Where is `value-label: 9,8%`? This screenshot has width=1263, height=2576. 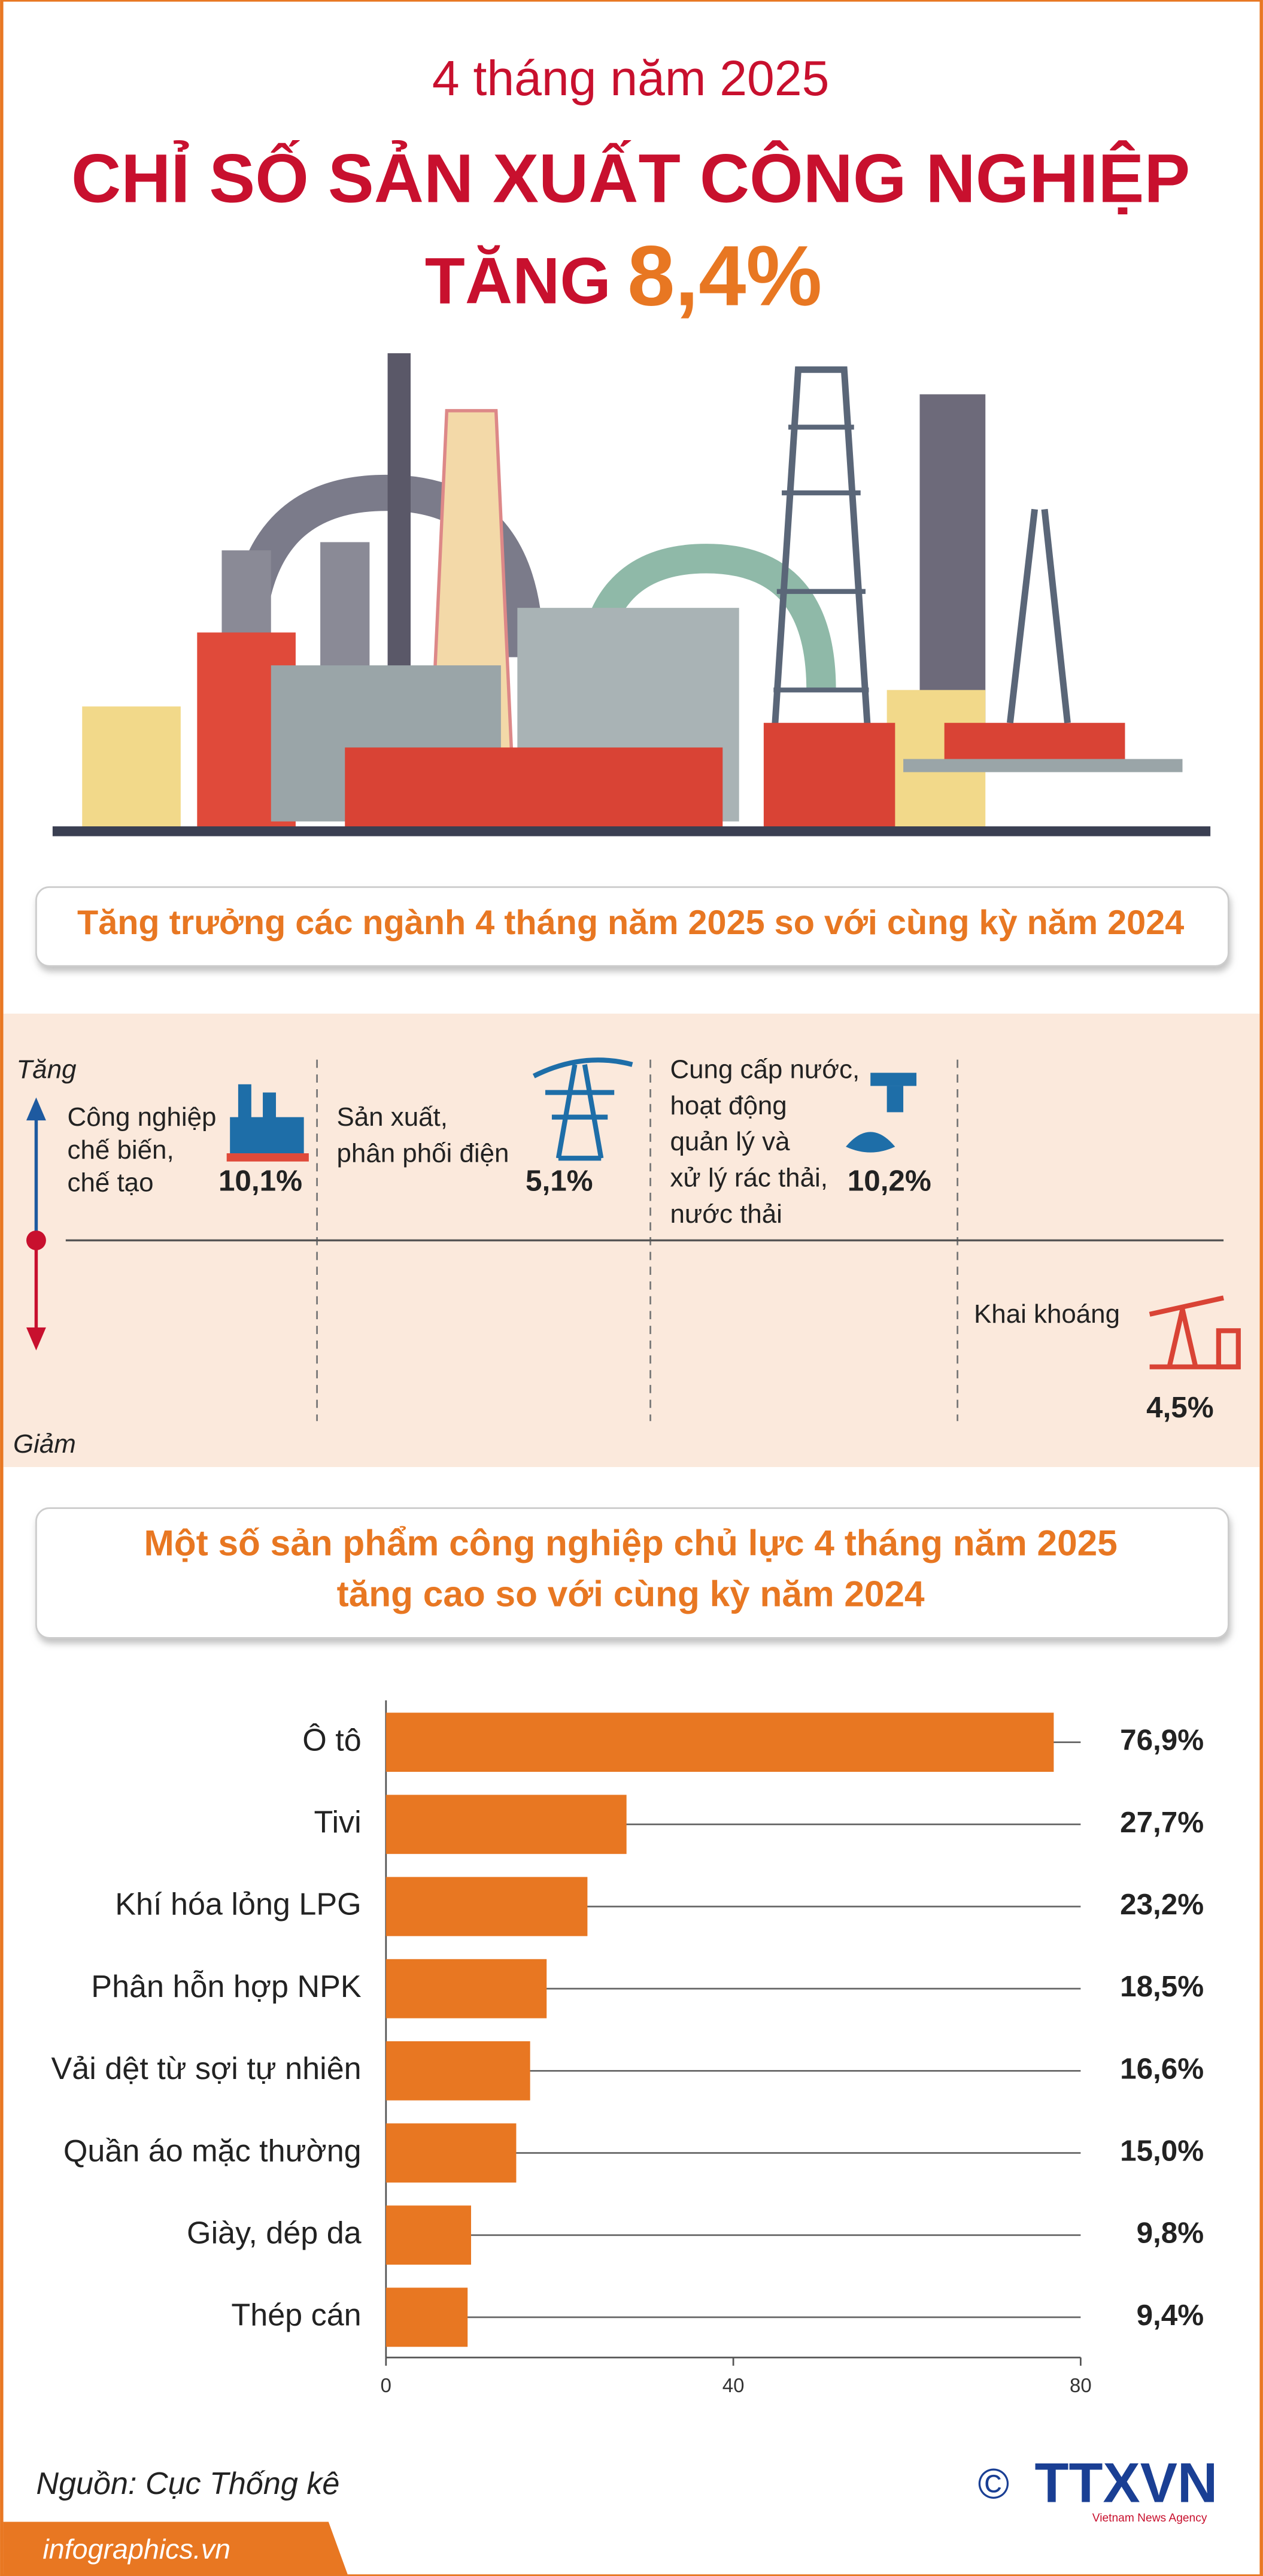 value-label: 9,8% is located at coordinates (1170, 2233).